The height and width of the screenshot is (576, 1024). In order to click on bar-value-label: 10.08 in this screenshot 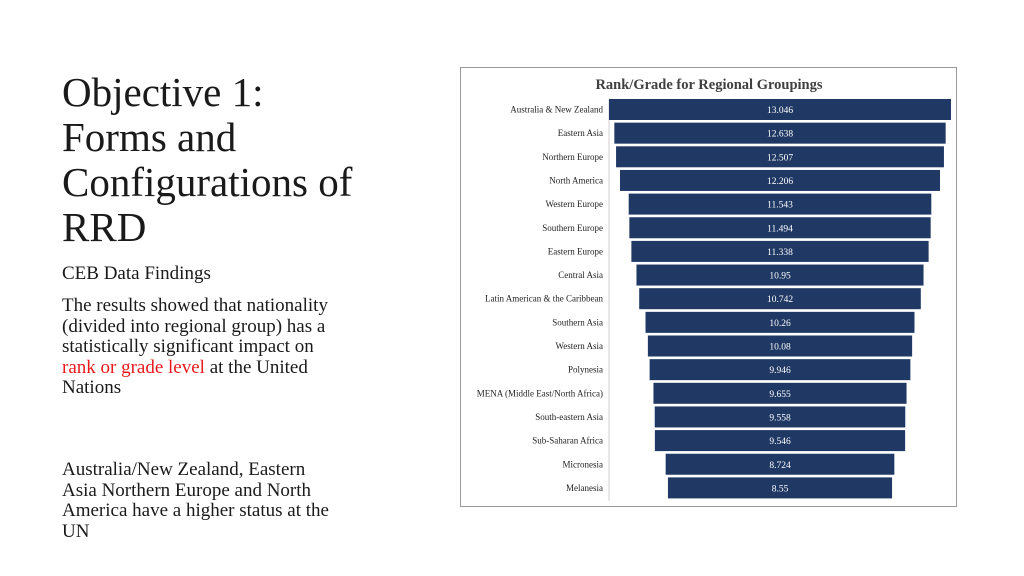, I will do `click(780, 348)`.